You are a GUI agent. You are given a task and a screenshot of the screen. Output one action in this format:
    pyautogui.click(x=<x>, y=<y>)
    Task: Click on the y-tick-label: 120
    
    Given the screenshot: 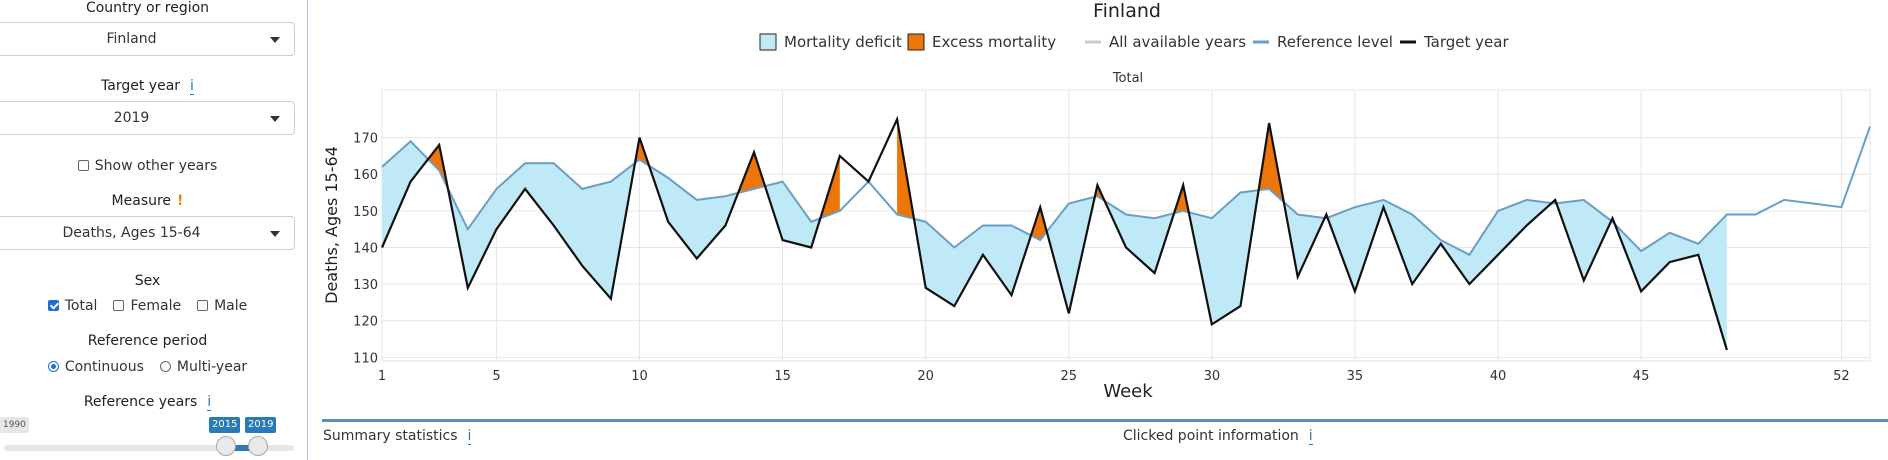 What is the action you would take?
    pyautogui.click(x=365, y=322)
    